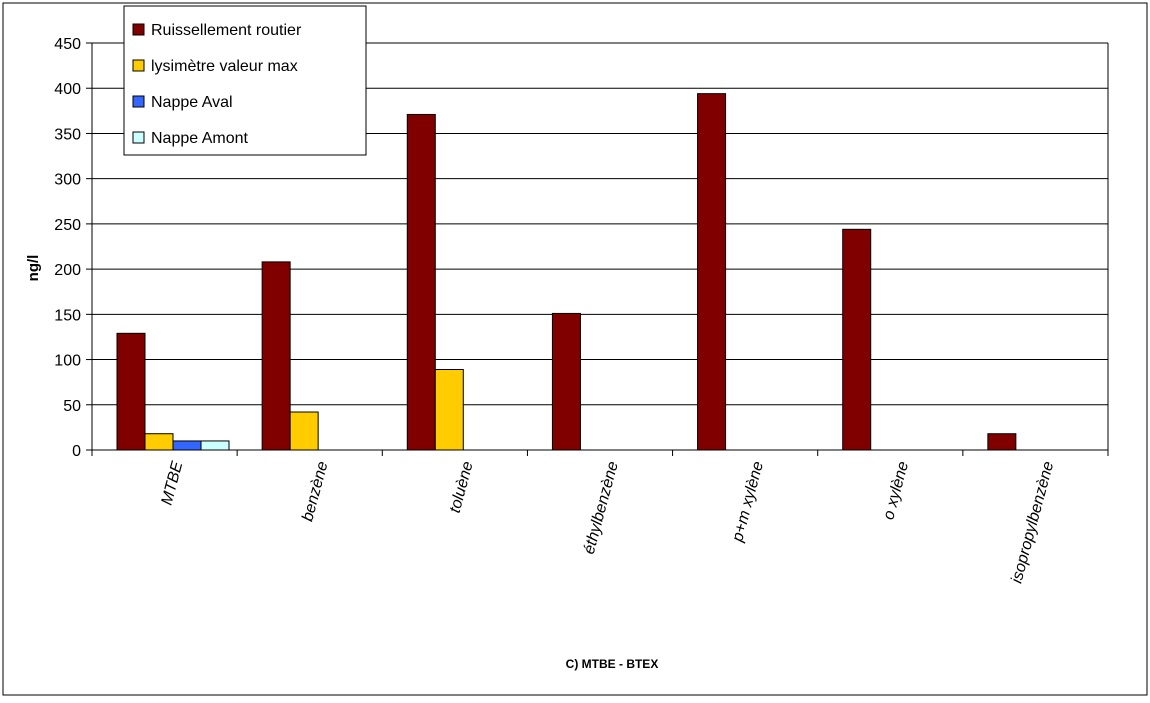 The width and height of the screenshot is (1150, 703). I want to click on legend-label: Ruissellement routier, so click(226, 30).